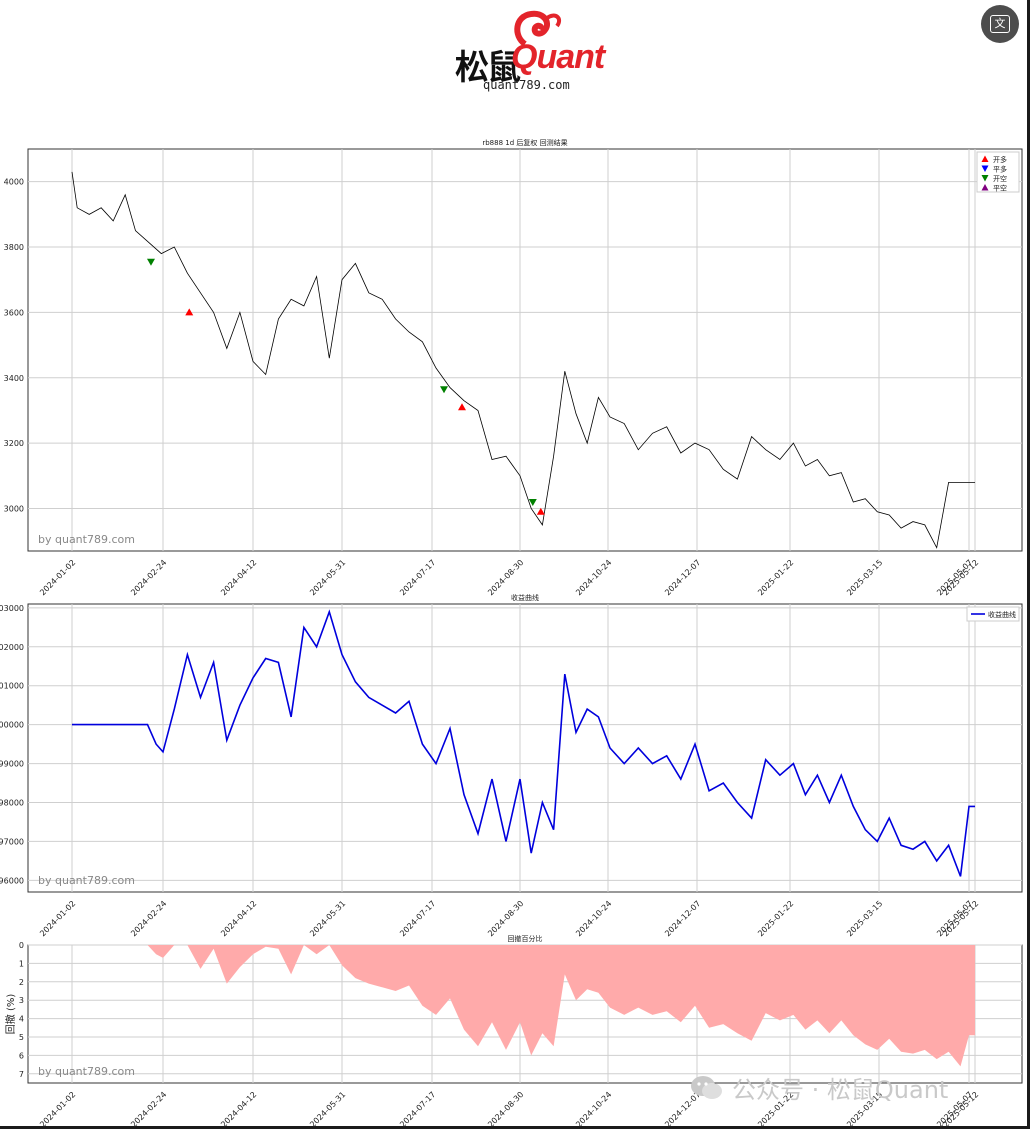 The height and width of the screenshot is (1129, 1030). What do you see at coordinates (706, 1087) in the screenshot?
I see `wechat-icon` at bounding box center [706, 1087].